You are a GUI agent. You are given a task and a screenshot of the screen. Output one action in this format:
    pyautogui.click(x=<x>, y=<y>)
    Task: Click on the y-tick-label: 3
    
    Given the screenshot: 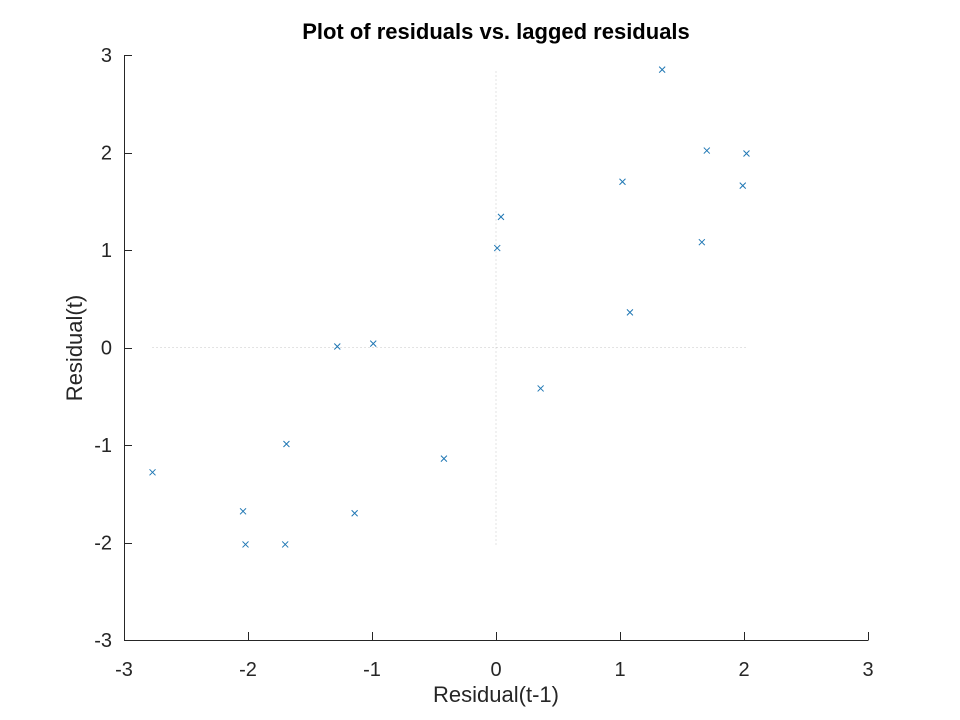 What is the action you would take?
    pyautogui.click(x=106, y=56)
    